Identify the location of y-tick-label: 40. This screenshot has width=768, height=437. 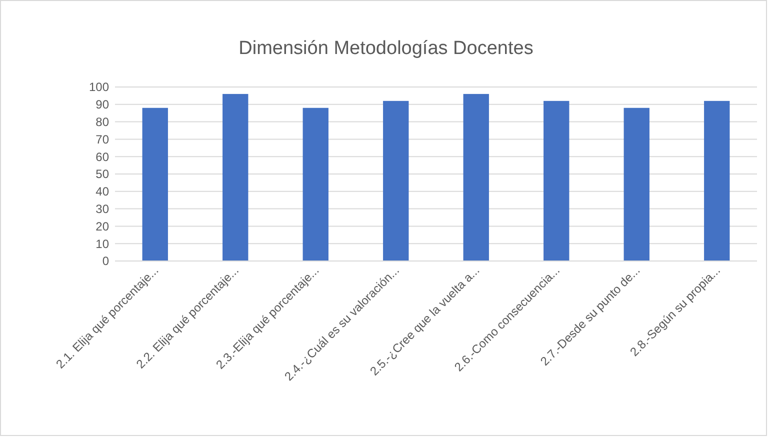
(103, 191).